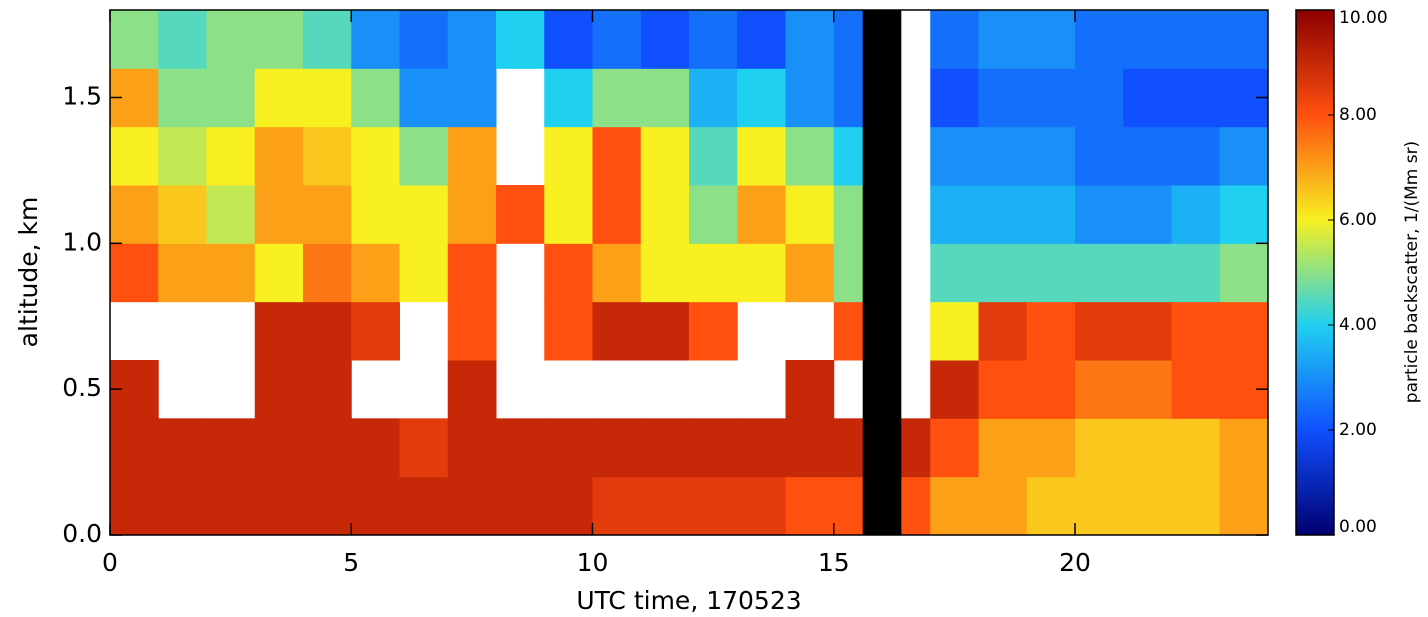 This screenshot has width=1428, height=617. I want to click on x-axis-label: UTC time, 170523, so click(688, 600).